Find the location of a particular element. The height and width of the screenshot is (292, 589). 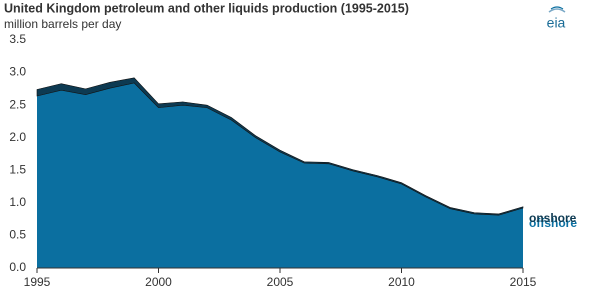

x-tick-label: 2005 is located at coordinates (280, 282).